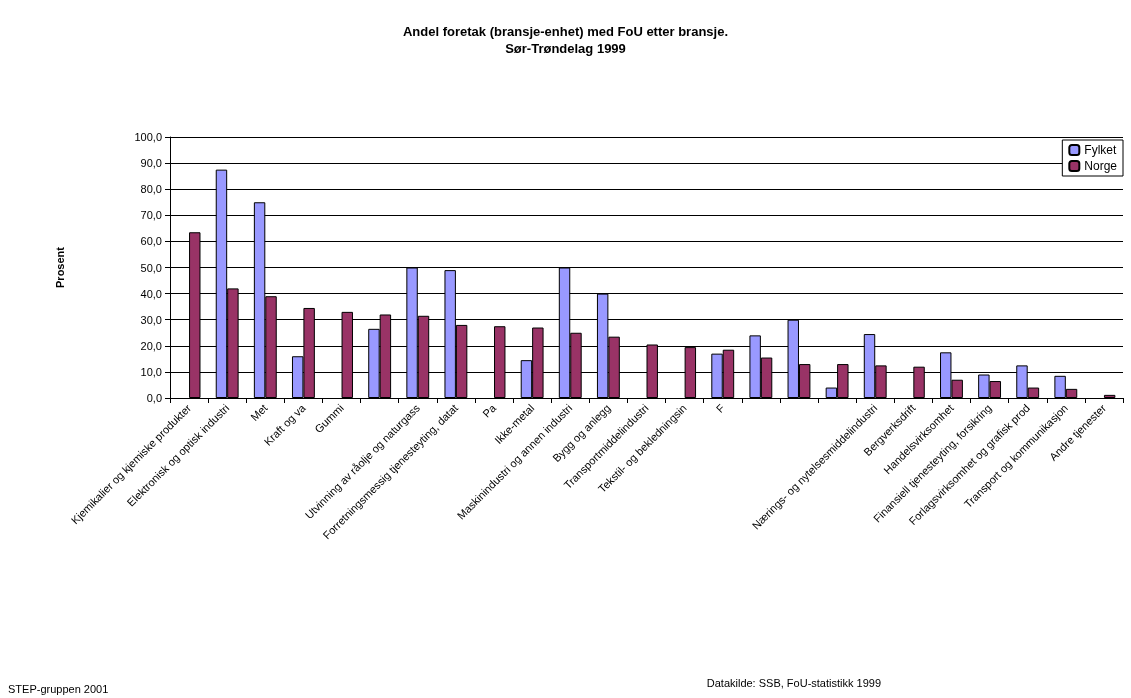 The width and height of the screenshot is (1131, 698). I want to click on bar, so click(1109, 396).